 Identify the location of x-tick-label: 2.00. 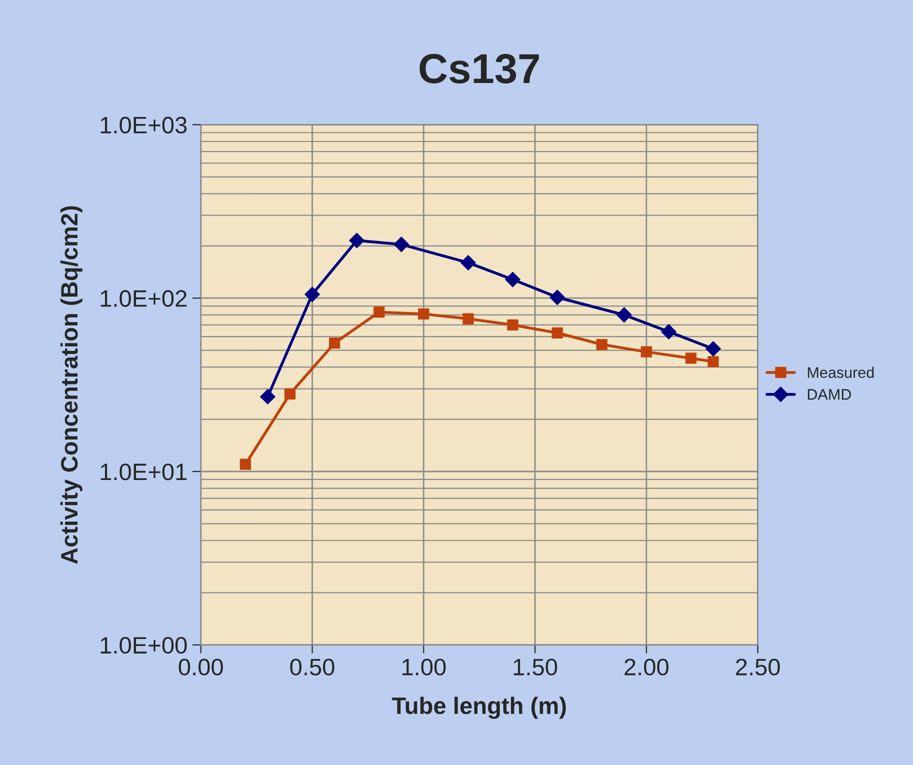
(646, 667).